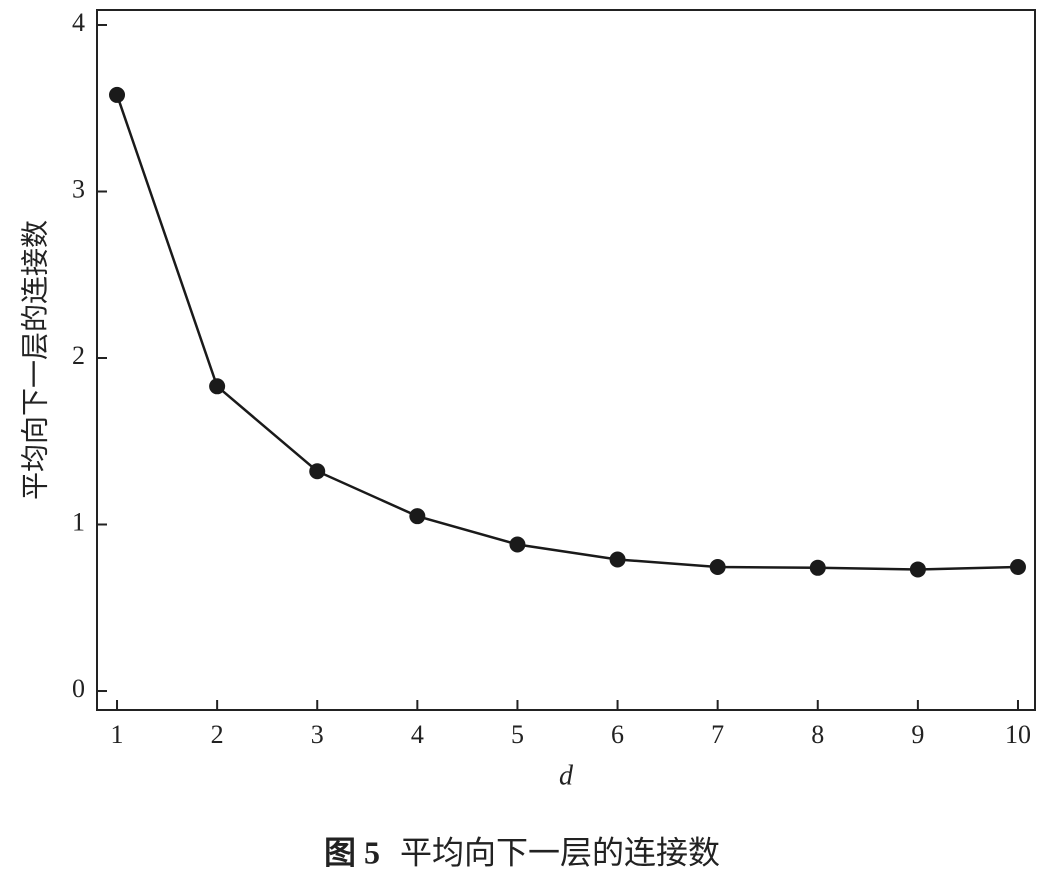  What do you see at coordinates (78, 355) in the screenshot?
I see `y-tick-label: 2` at bounding box center [78, 355].